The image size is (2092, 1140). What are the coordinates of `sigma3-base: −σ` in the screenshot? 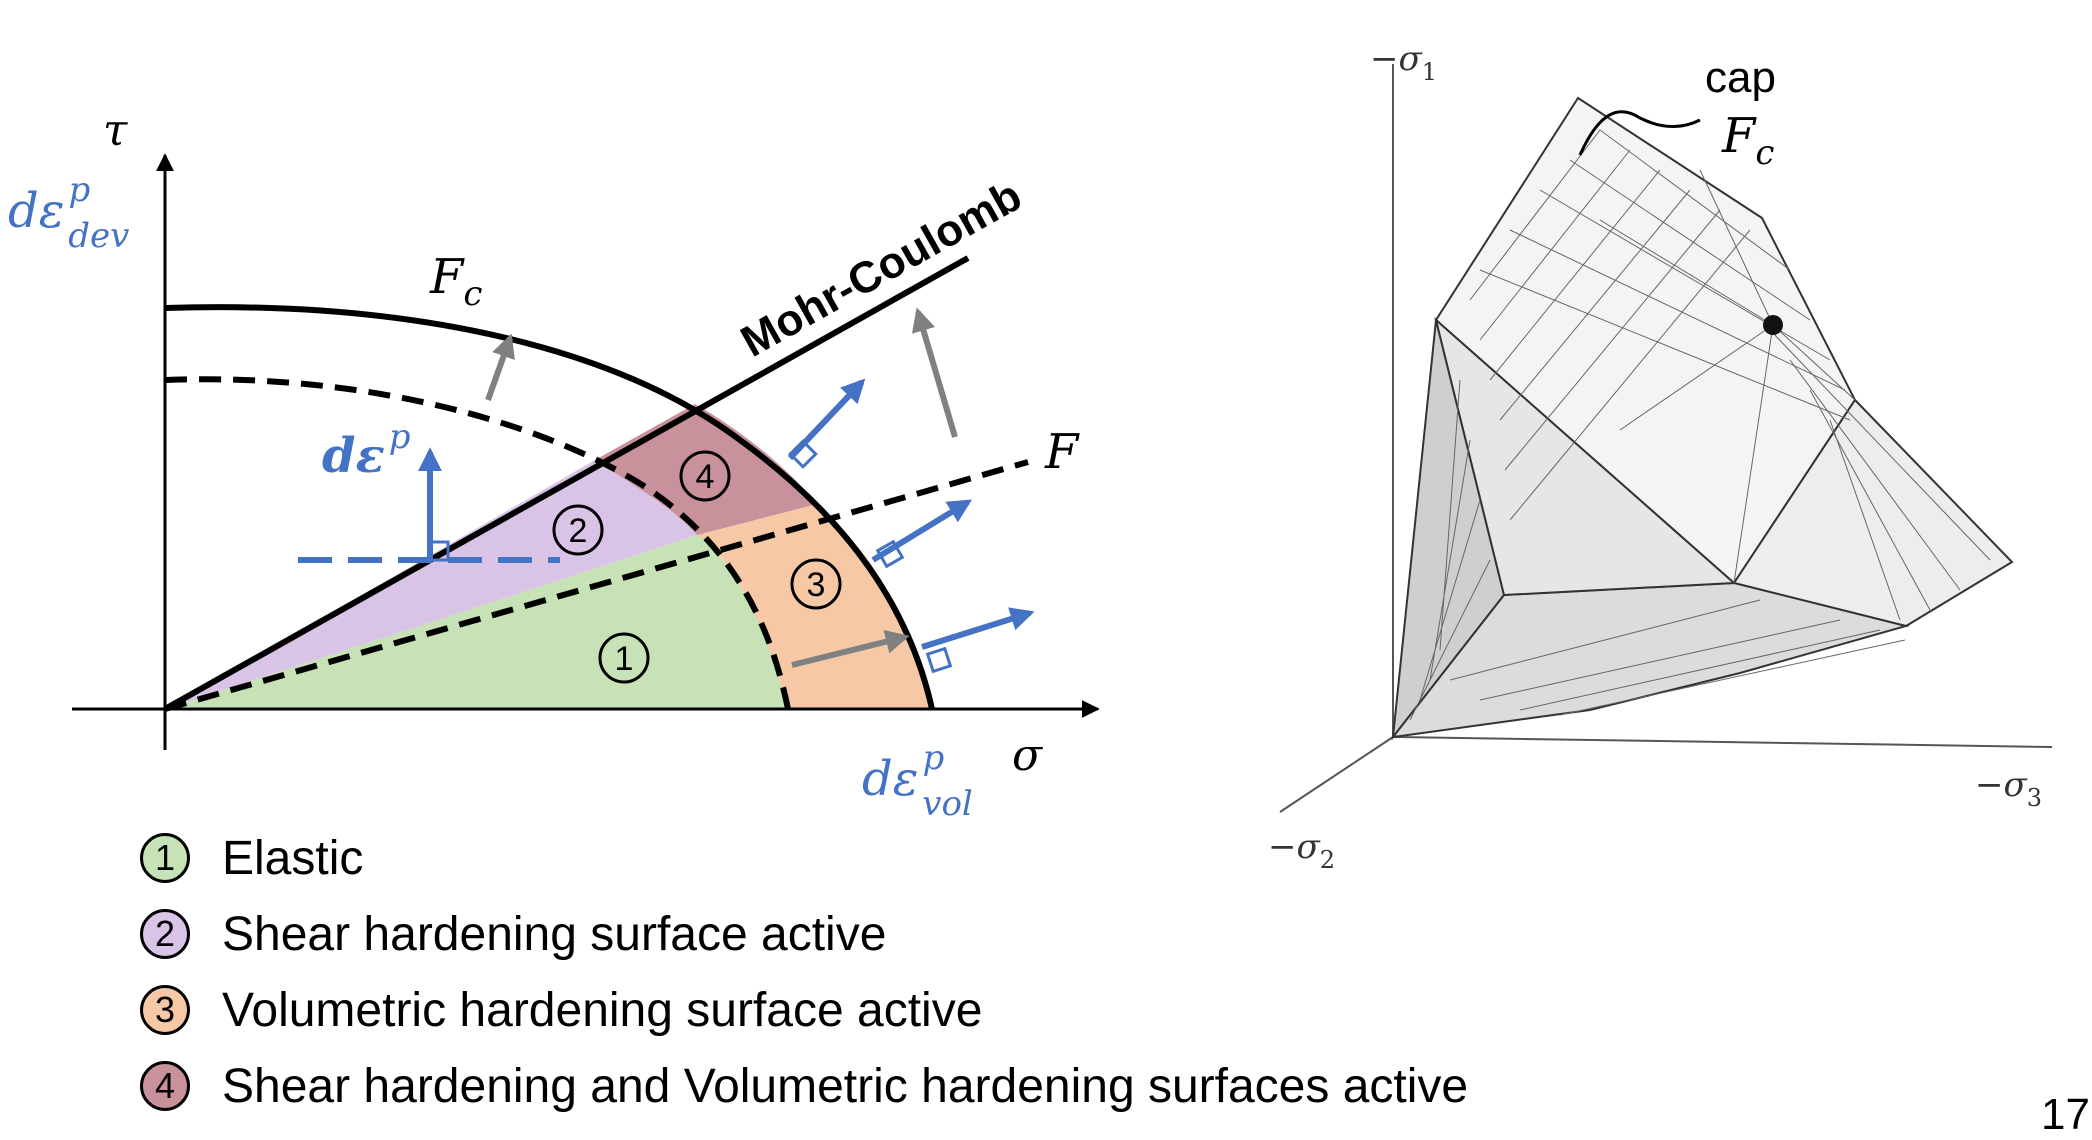 It's located at (2001, 785).